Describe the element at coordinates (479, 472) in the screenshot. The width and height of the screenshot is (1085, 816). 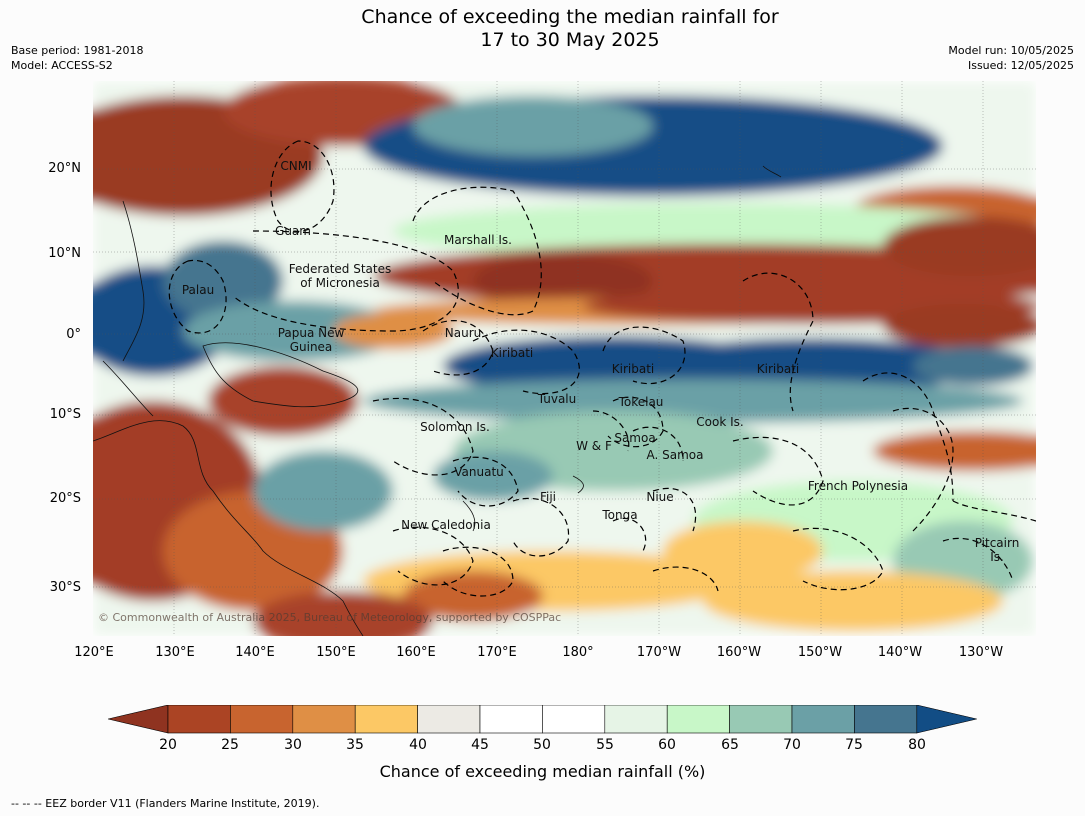
I see `label-vanuatu: Vanuatu` at that location.